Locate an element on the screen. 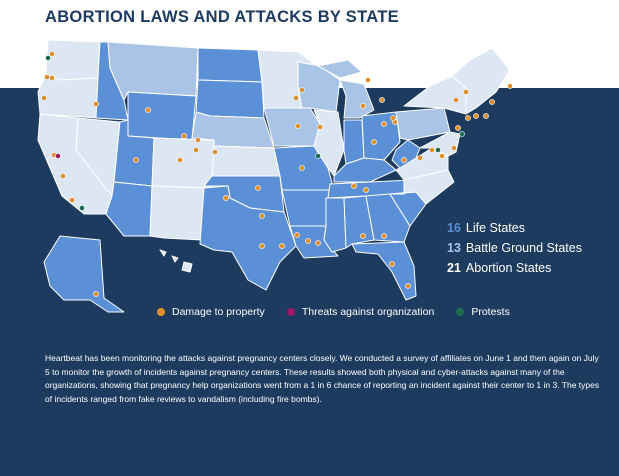 The width and height of the screenshot is (619, 476). state-az is located at coordinates (129, 209).